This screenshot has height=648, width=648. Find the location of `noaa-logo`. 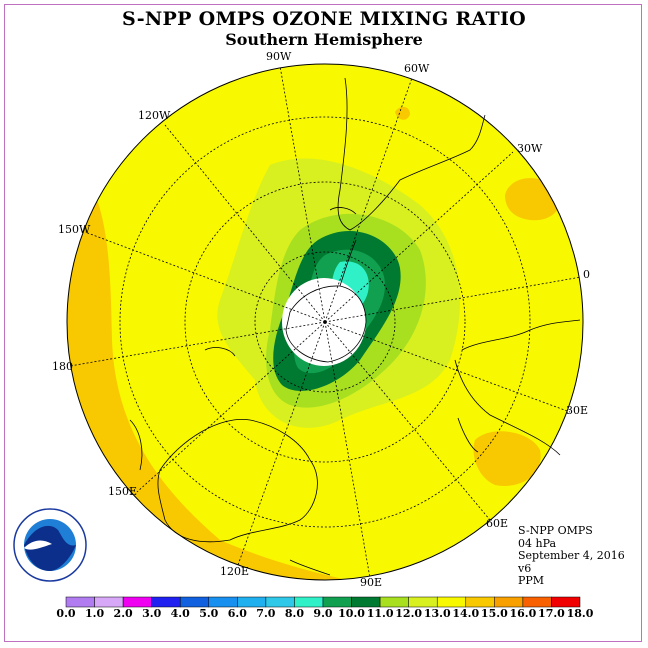

noaa-logo is located at coordinates (50, 545).